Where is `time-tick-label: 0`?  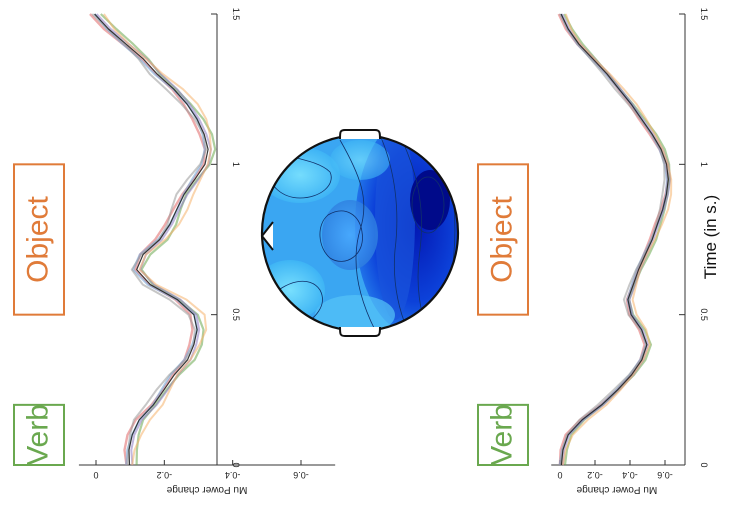 time-tick-label: 0 is located at coordinates (704, 464).